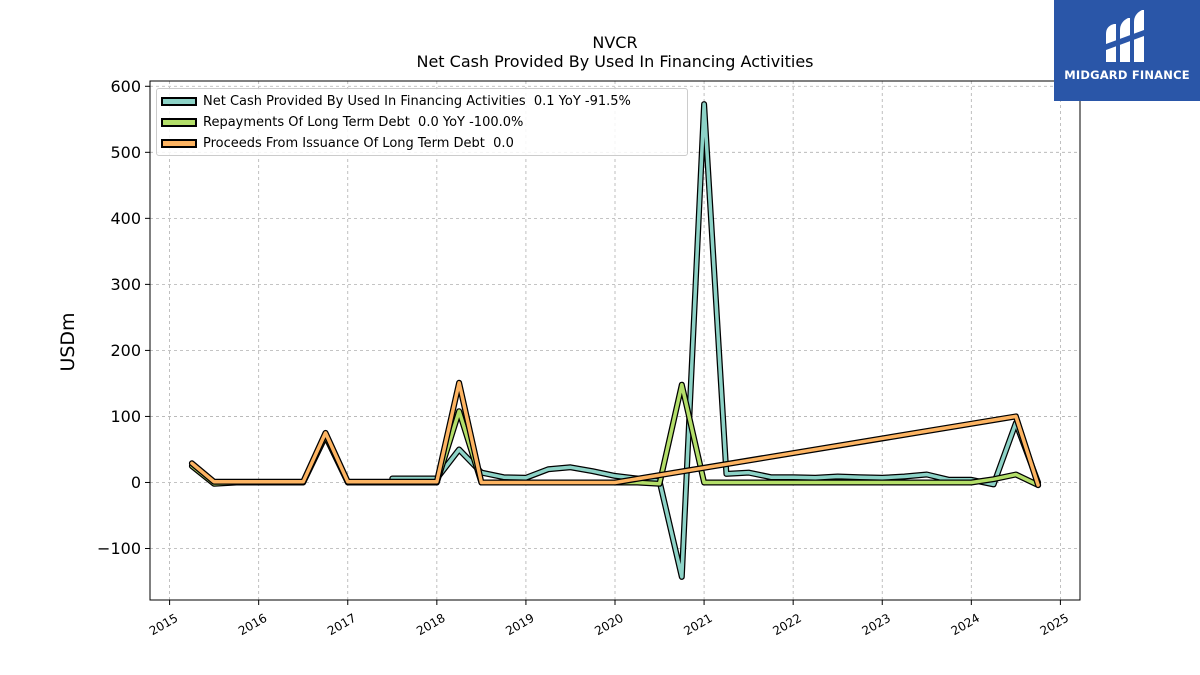  I want to click on legend-swatch-net-cash, so click(179, 101).